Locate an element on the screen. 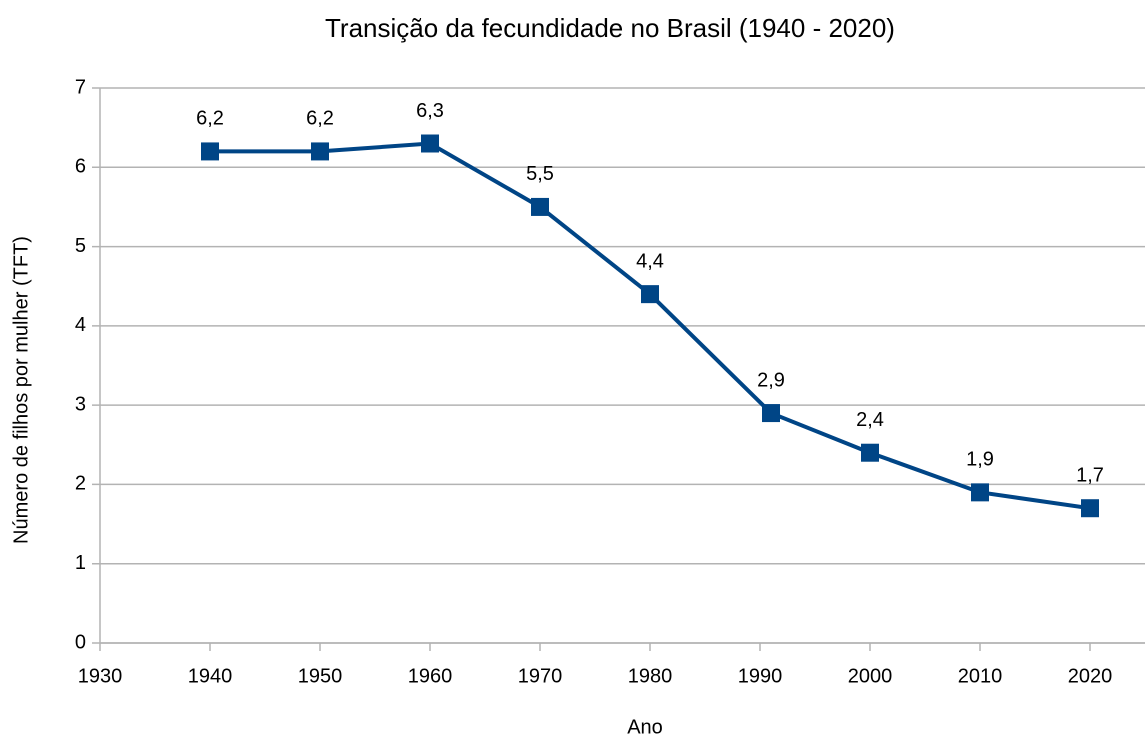 The image size is (1146, 739). y-axis-label: Número de filhos por mulher (TFT) is located at coordinates (21, 390).